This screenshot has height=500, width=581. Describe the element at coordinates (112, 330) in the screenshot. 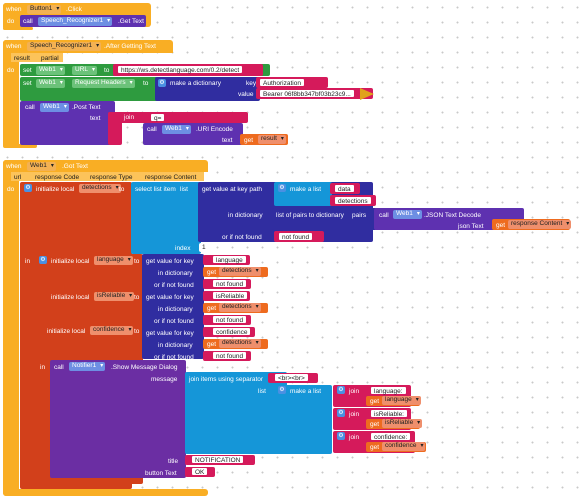

I see `variable-name-confidence: confidence` at that location.